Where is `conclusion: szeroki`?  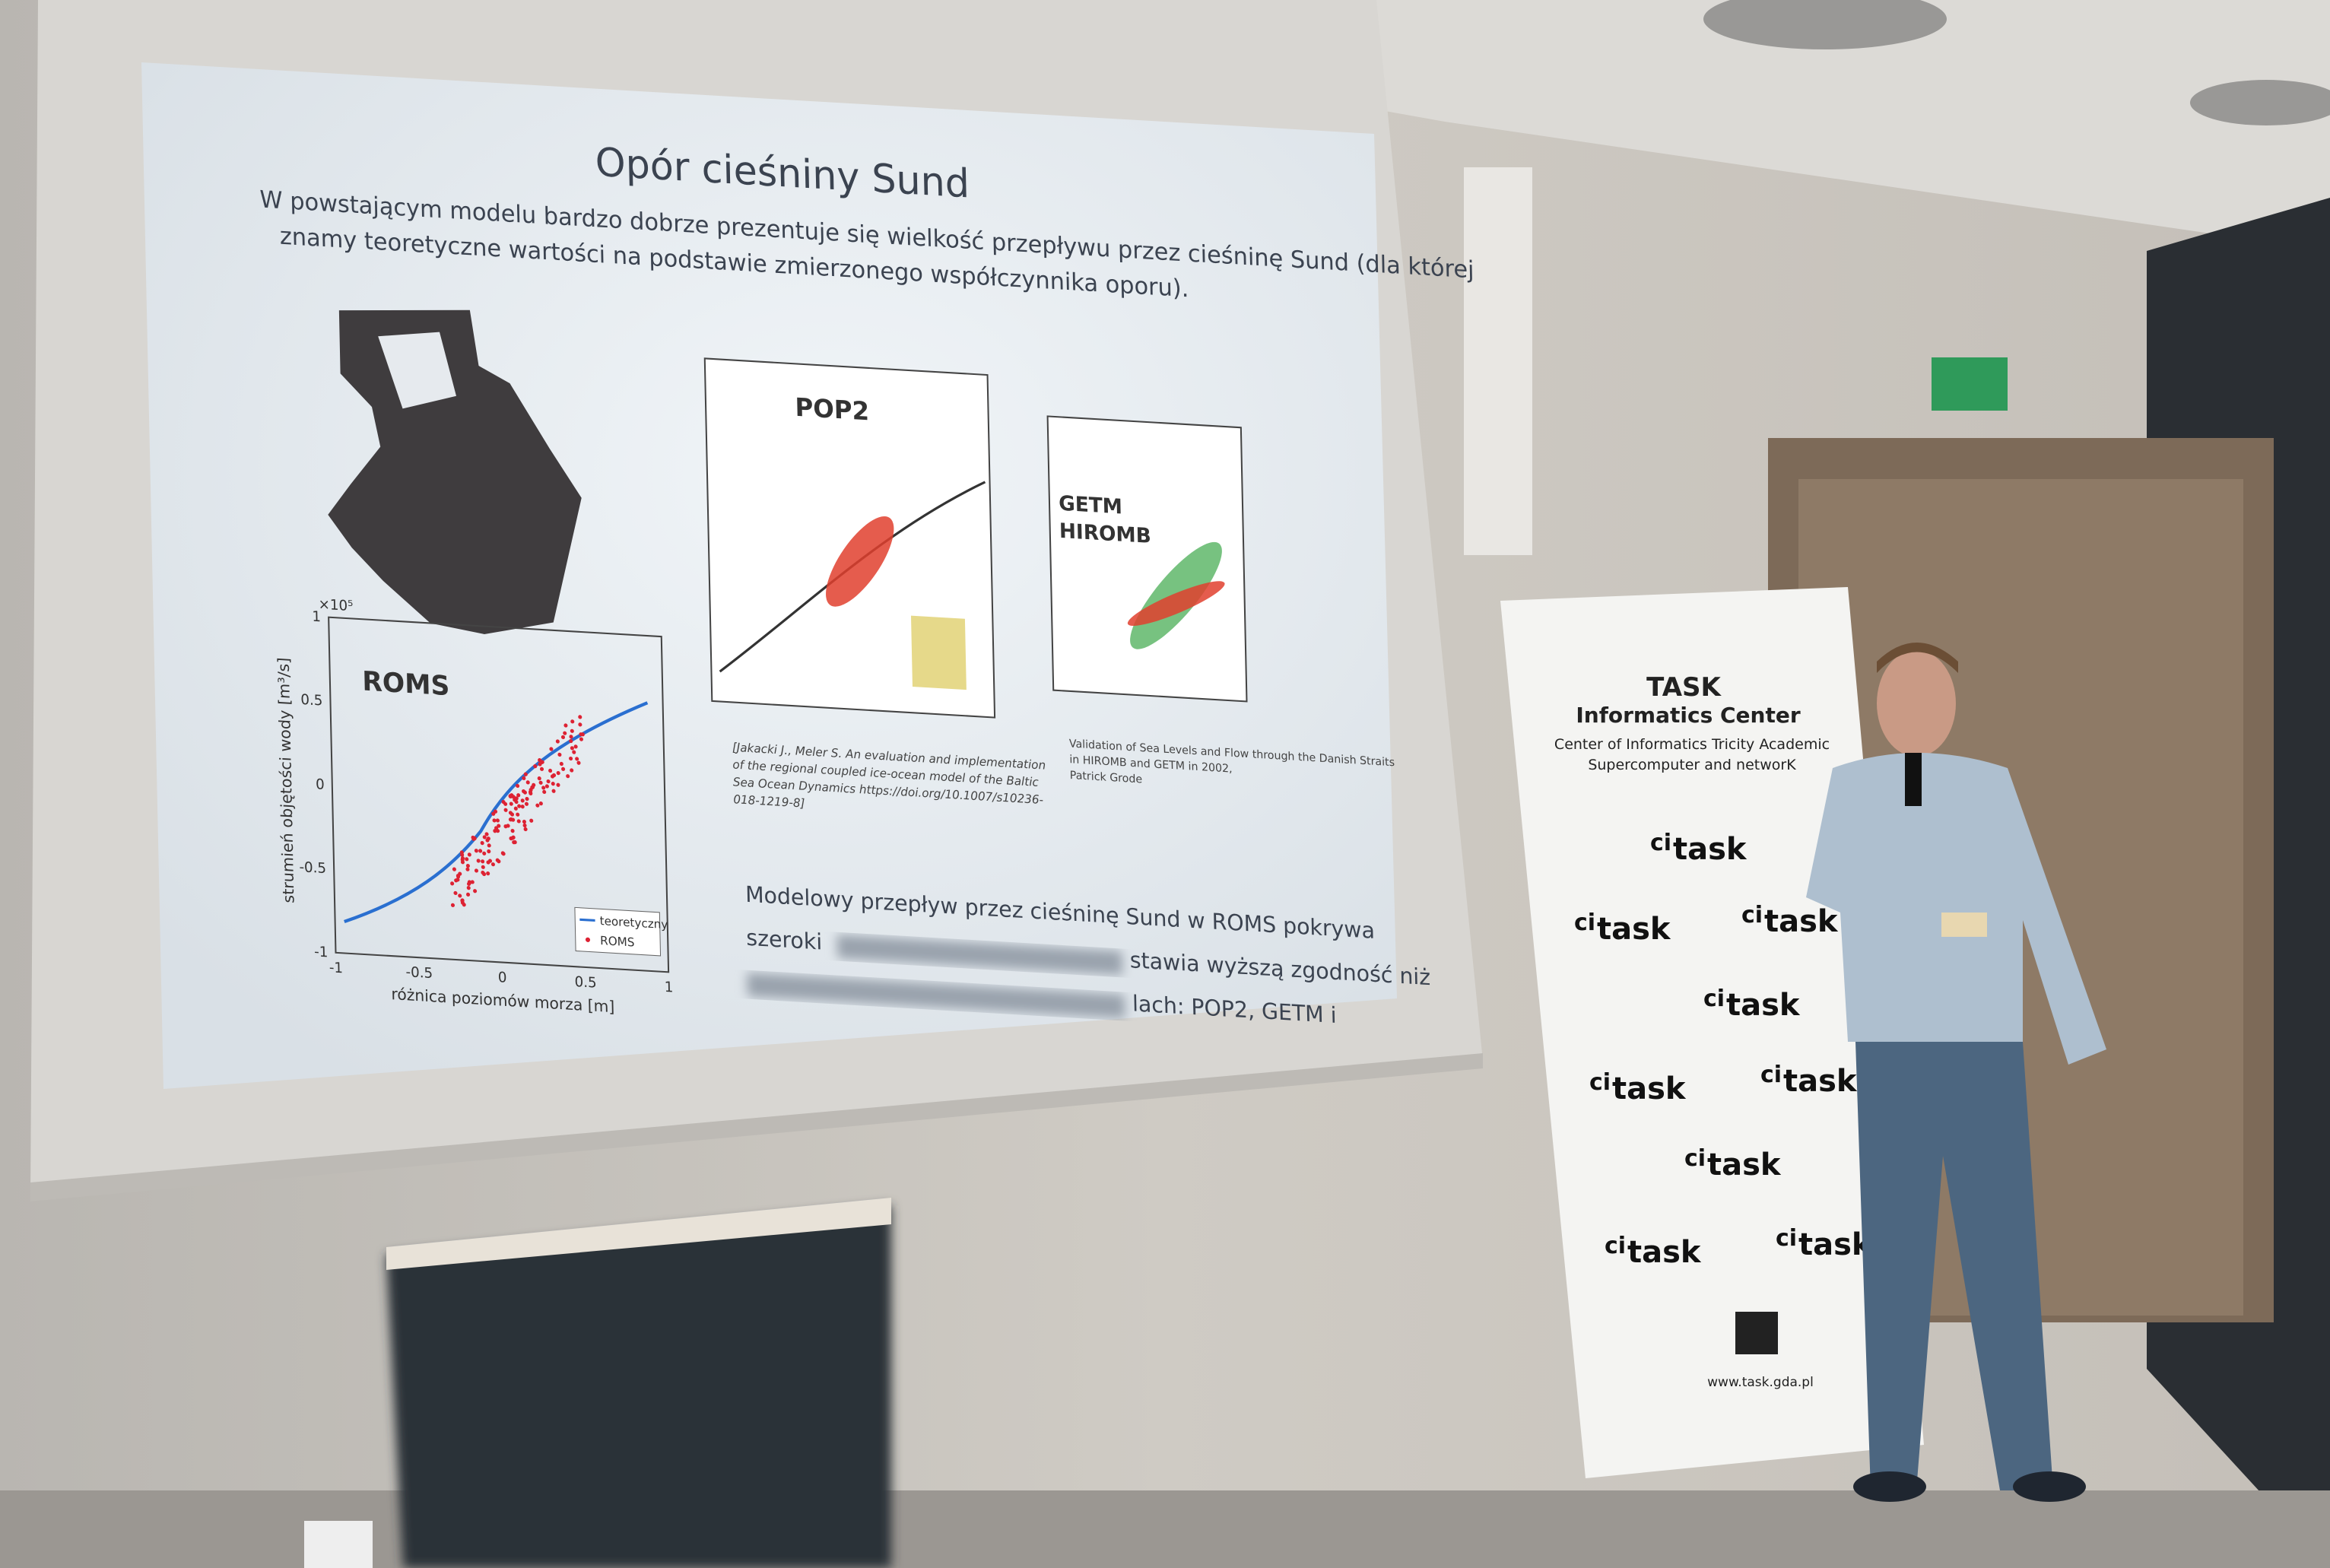
conclusion: szeroki is located at coordinates (785, 940).